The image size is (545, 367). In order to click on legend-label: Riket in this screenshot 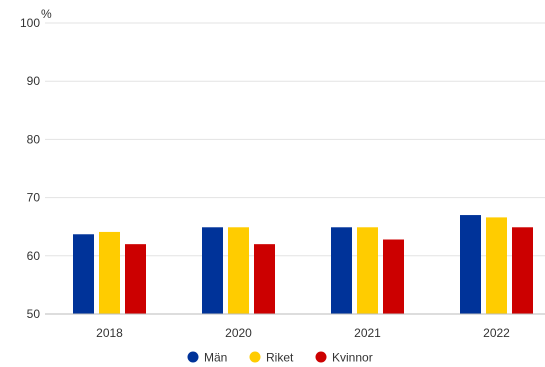, I will do `click(280, 358)`.